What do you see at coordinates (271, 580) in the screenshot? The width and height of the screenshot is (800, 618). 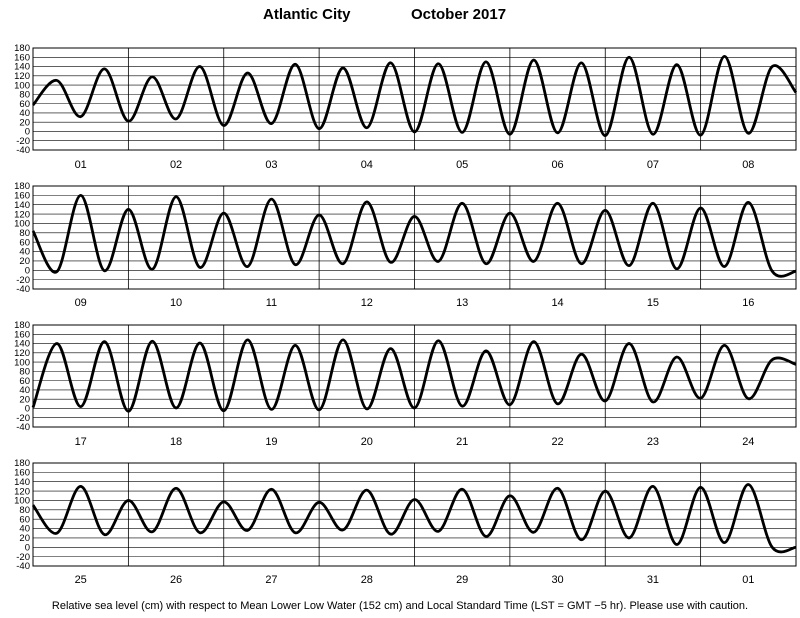 I see `day-label: 27` at bounding box center [271, 580].